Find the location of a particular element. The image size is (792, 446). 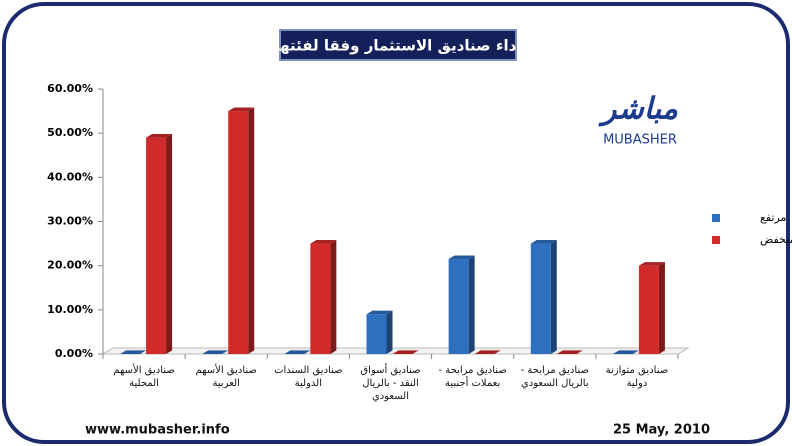

y-tick-label: 30.00% is located at coordinates (70, 221).